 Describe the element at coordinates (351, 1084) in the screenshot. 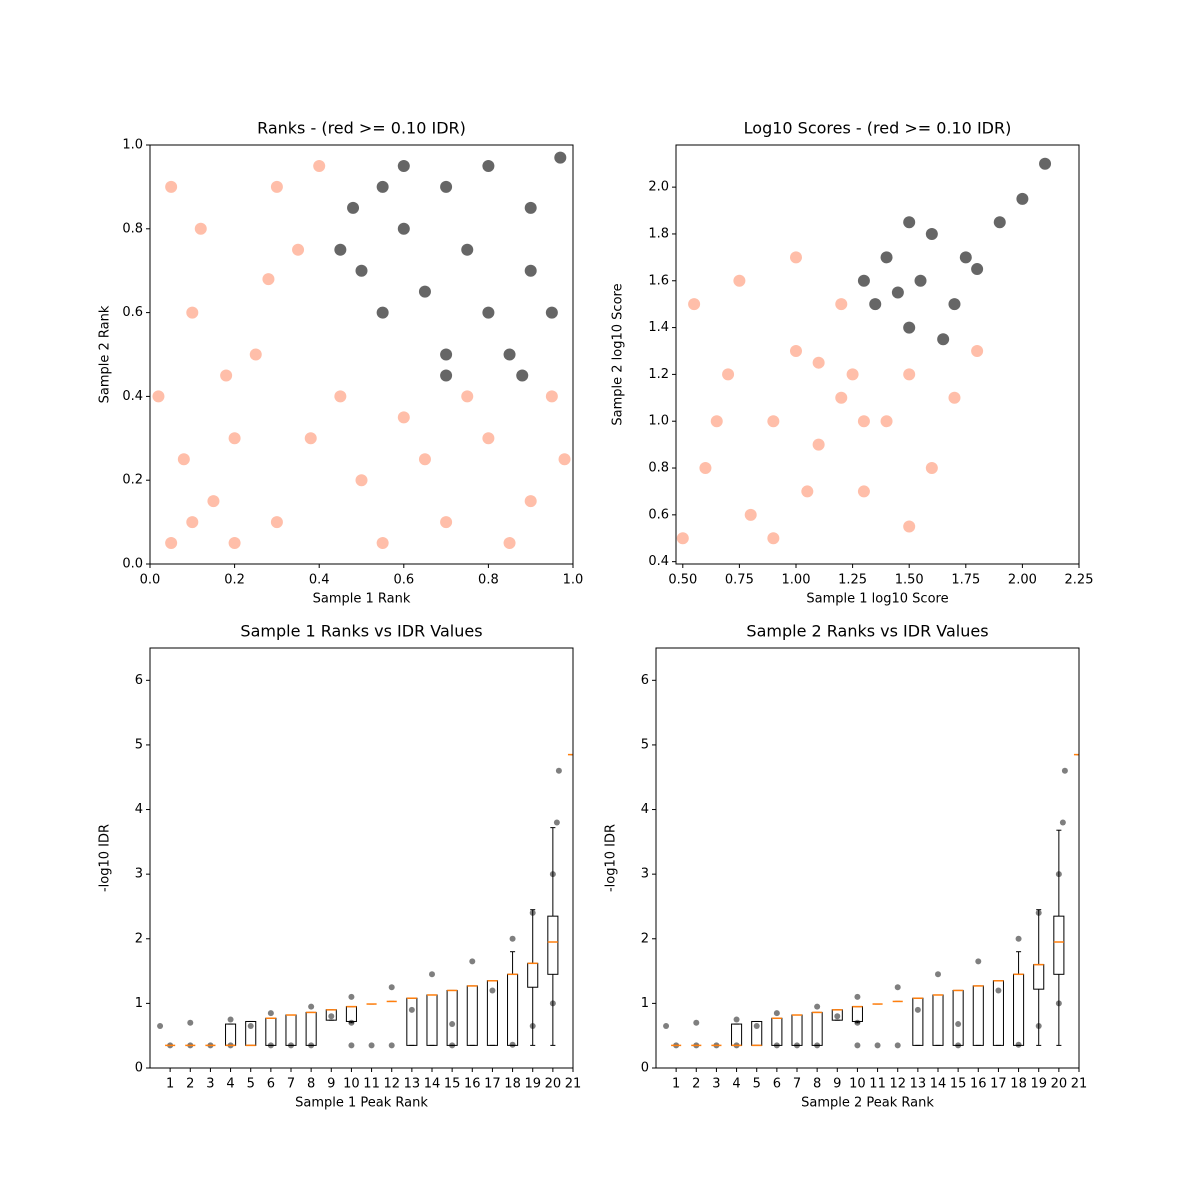

I see `x-tick-label: 10` at that location.